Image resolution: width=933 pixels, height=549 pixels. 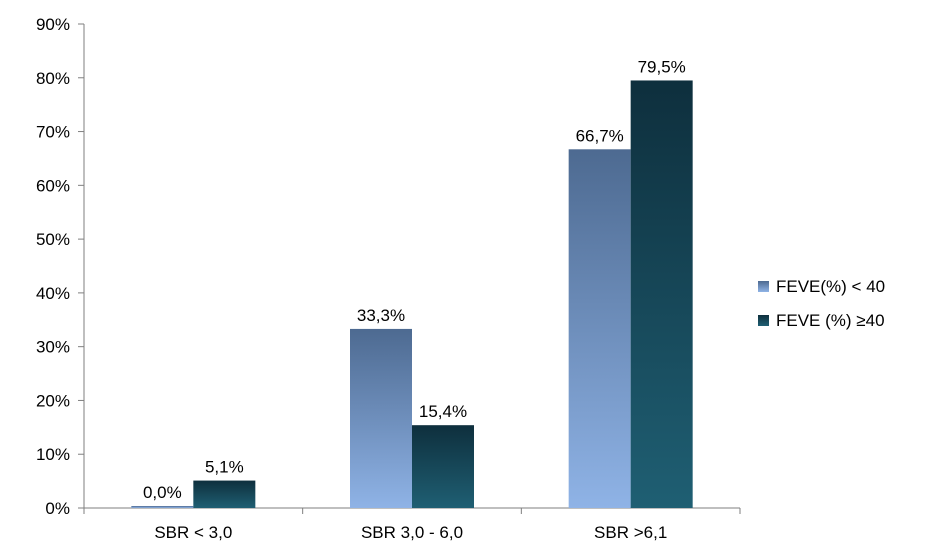 I want to click on y-tick-label: 0%, so click(x=57, y=508).